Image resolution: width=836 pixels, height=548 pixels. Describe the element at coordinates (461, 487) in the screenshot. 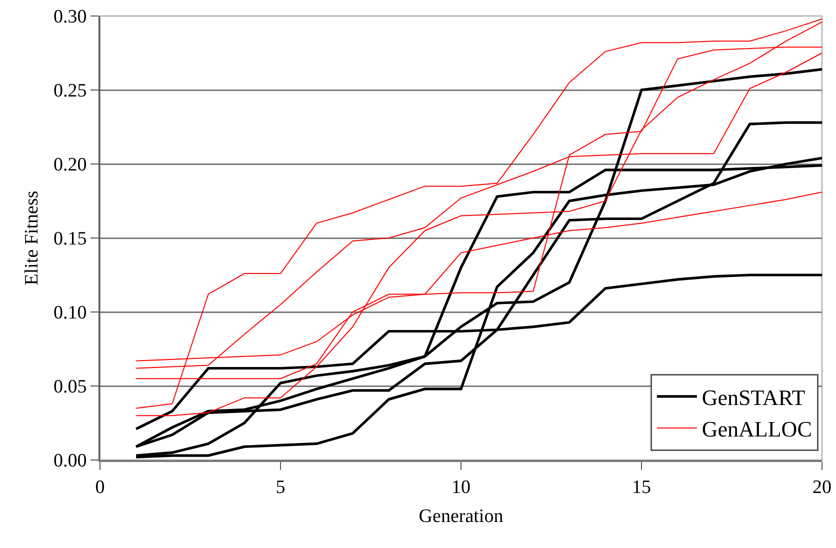

I see `x-tick-label: 10` at that location.